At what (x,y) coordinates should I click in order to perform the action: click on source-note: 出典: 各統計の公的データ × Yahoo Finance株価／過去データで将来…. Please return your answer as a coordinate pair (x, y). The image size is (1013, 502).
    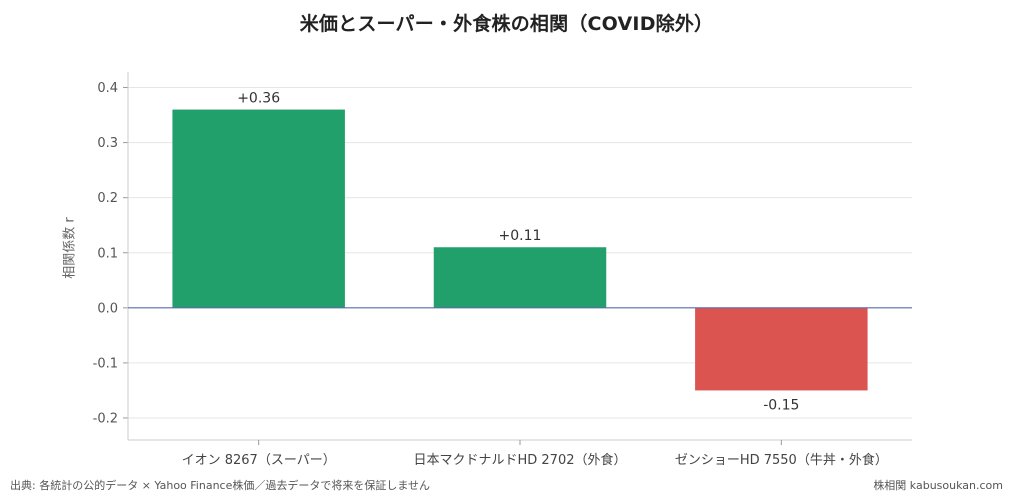
    Looking at the image, I should click on (220, 485).